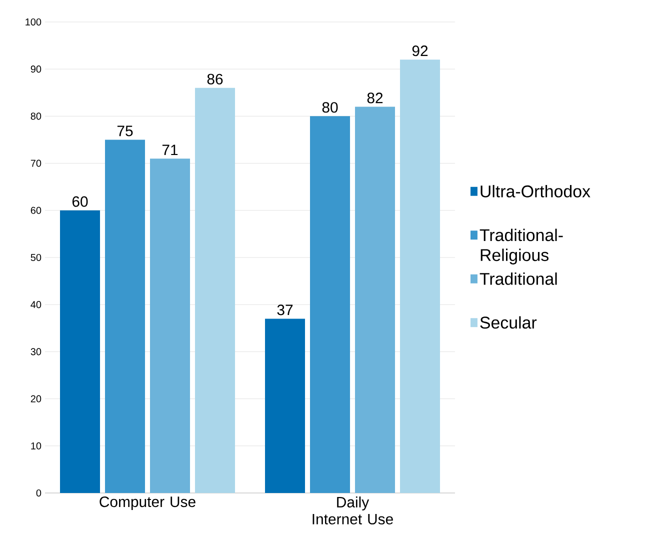  I want to click on y-tick-label: 60, so click(36, 210).